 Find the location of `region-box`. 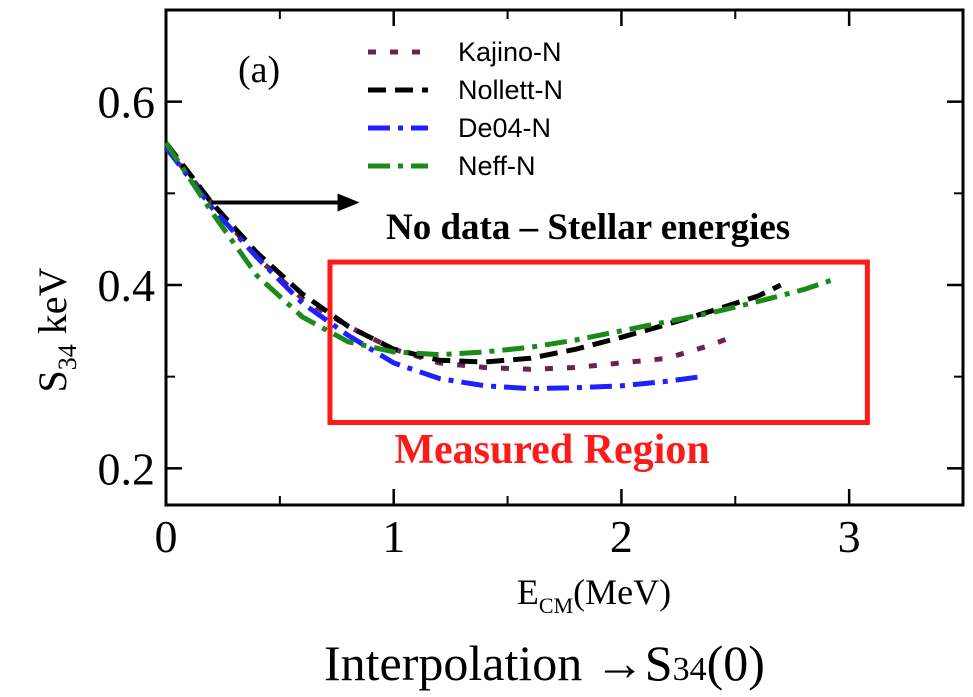

region-box is located at coordinates (598, 342).